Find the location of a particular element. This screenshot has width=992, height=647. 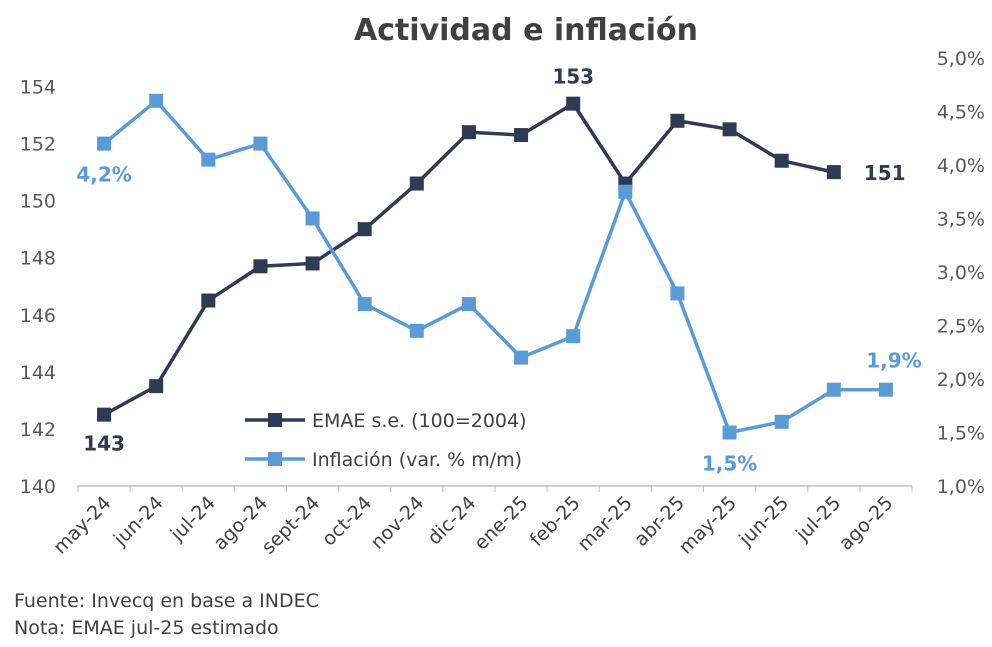

estimate-note: Nota: EMAE jul-25 estimado is located at coordinates (146, 628).